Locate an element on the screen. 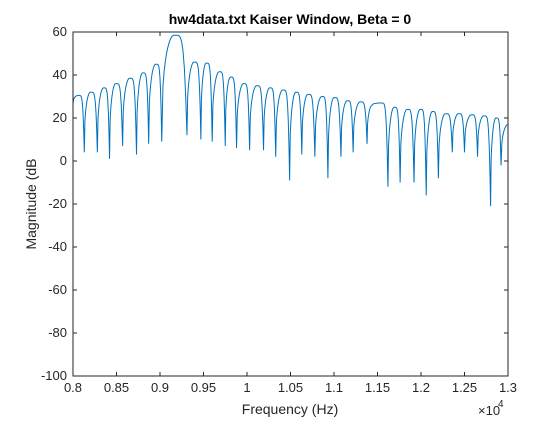 The height and width of the screenshot is (425, 560). x-tick-label: 0.8 is located at coordinates (73, 387).